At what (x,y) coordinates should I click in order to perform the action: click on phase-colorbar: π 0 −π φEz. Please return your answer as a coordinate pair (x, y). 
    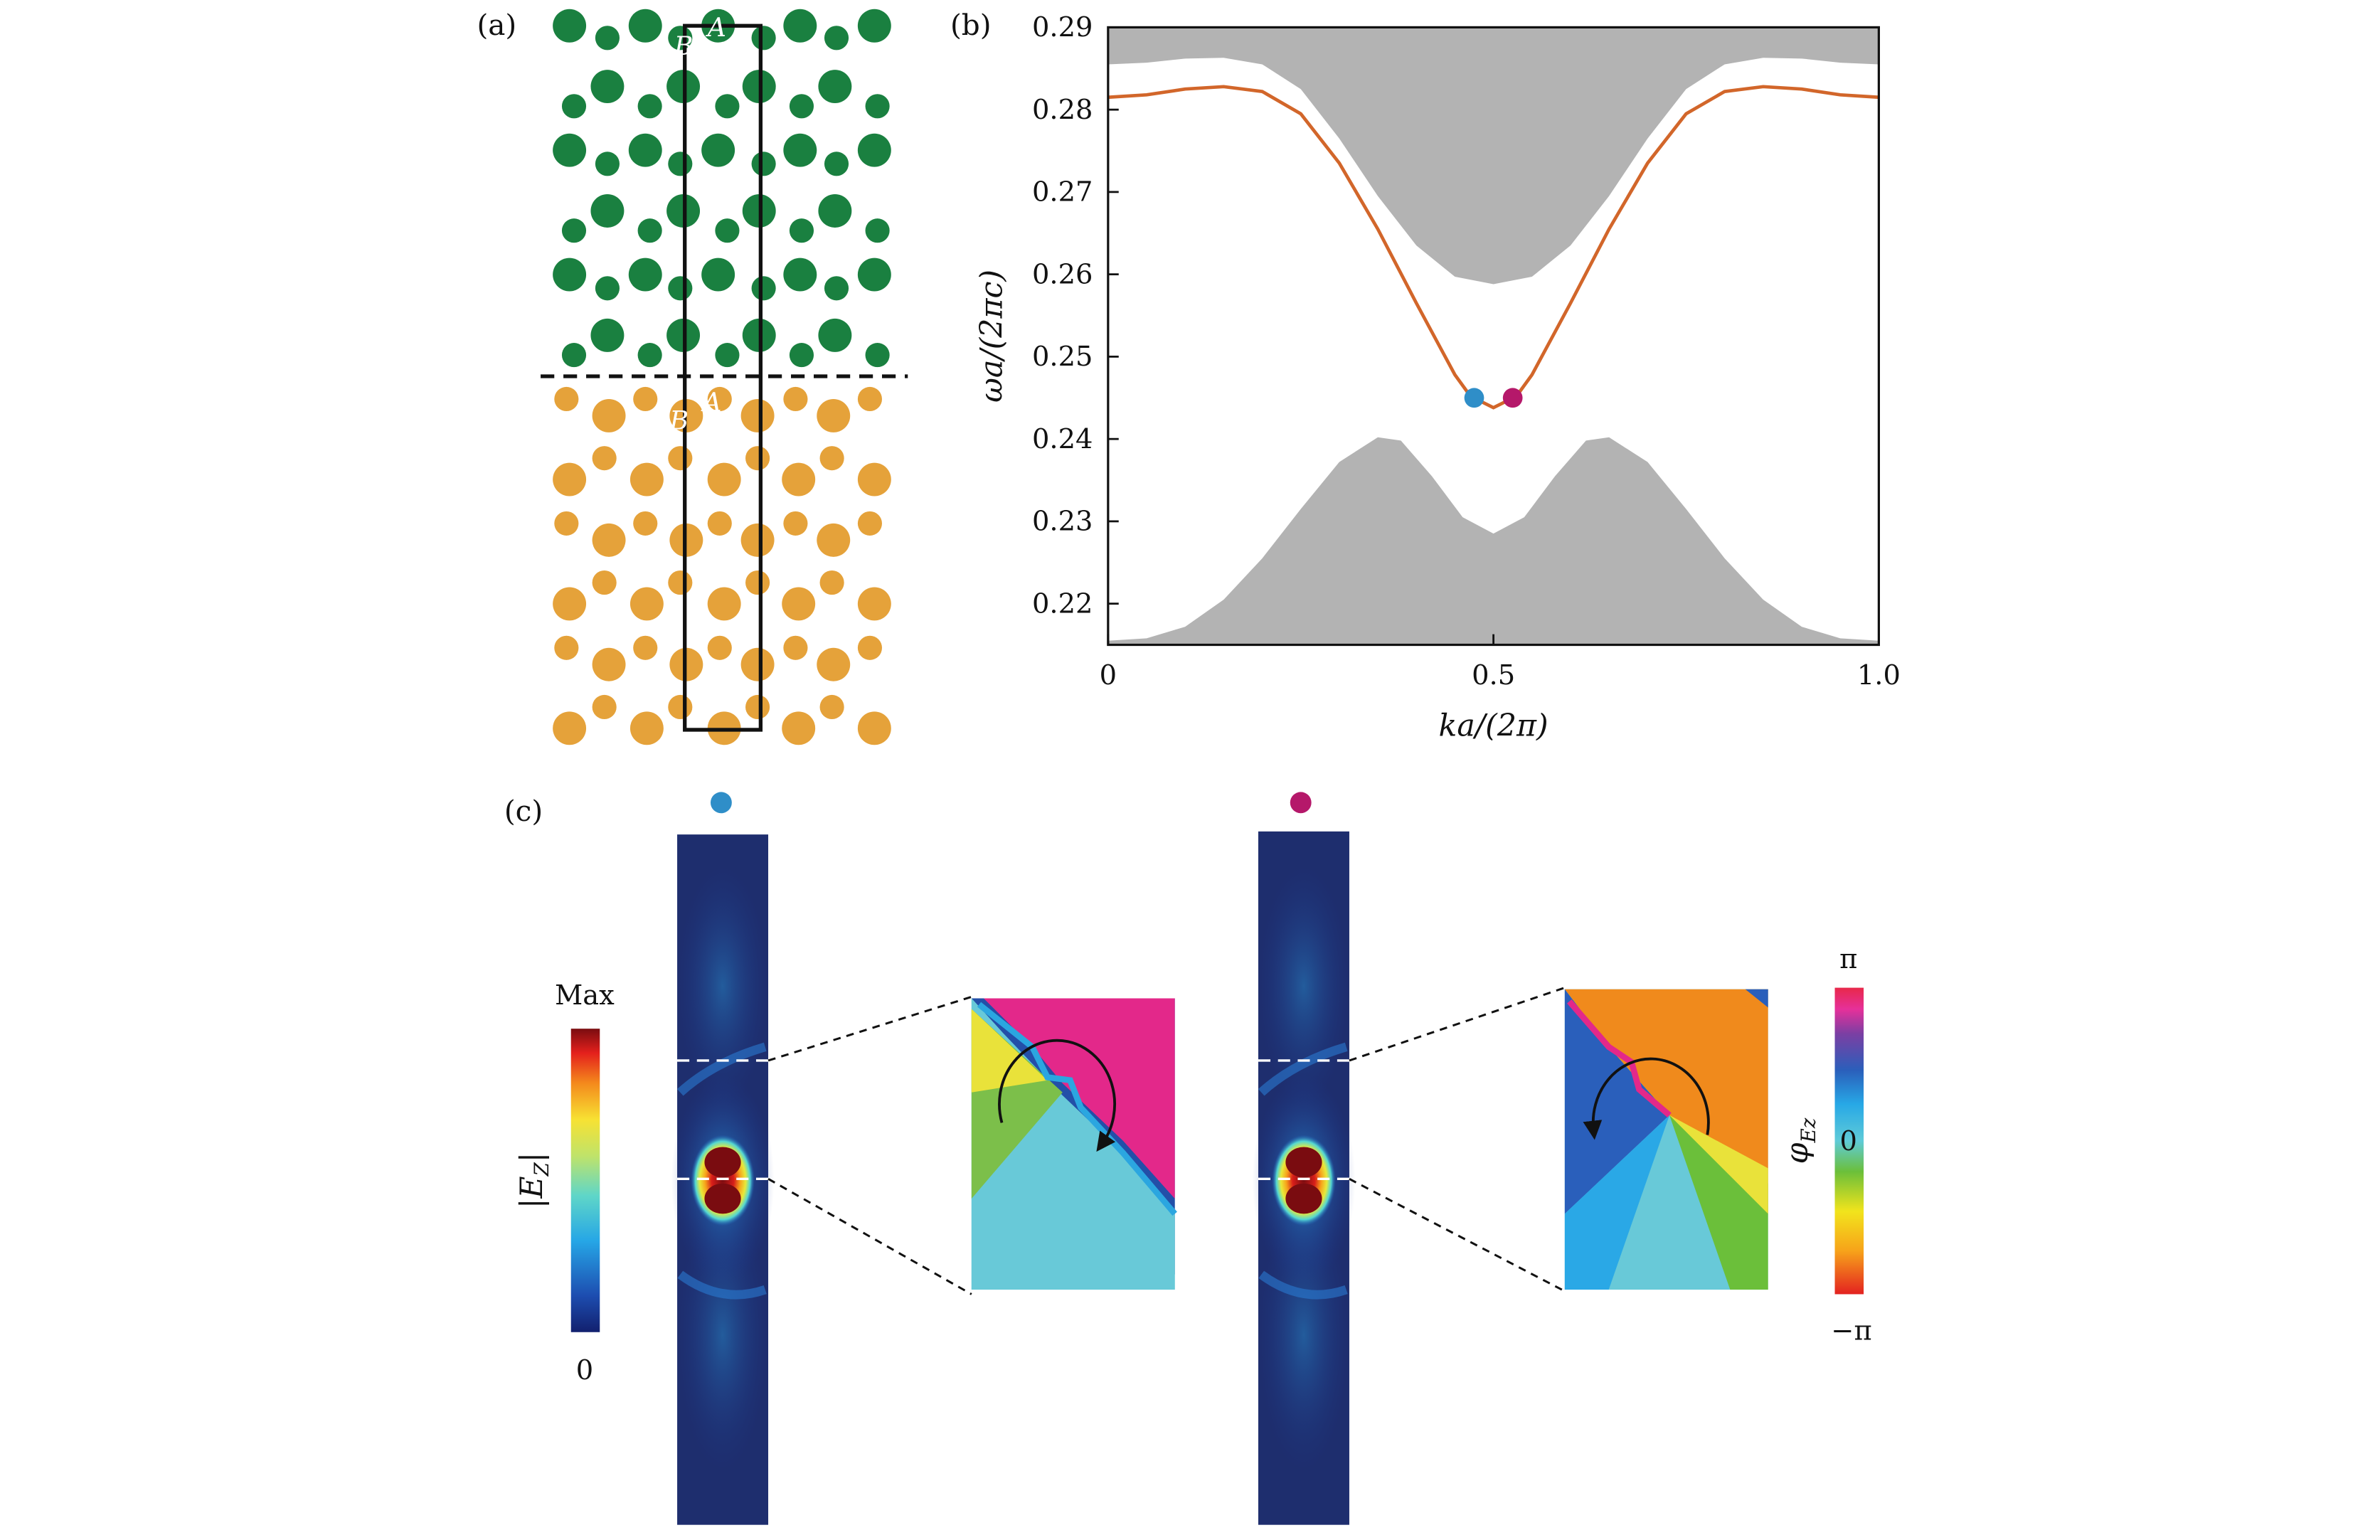
    Looking at the image, I should click on (1826, 1145).